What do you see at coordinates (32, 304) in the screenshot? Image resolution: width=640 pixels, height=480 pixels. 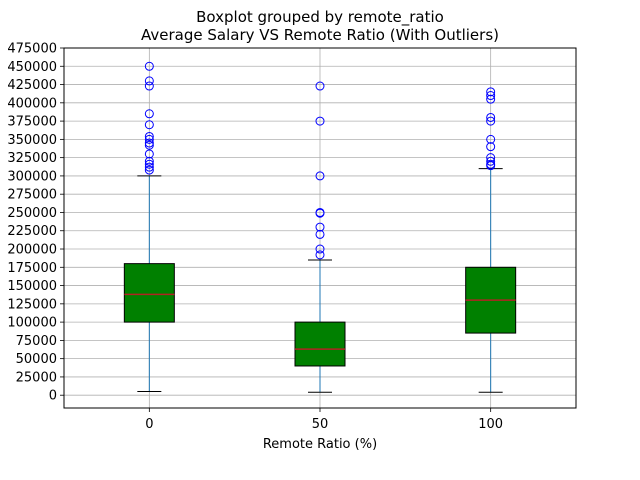 I see `y-tick-label: 125000` at bounding box center [32, 304].